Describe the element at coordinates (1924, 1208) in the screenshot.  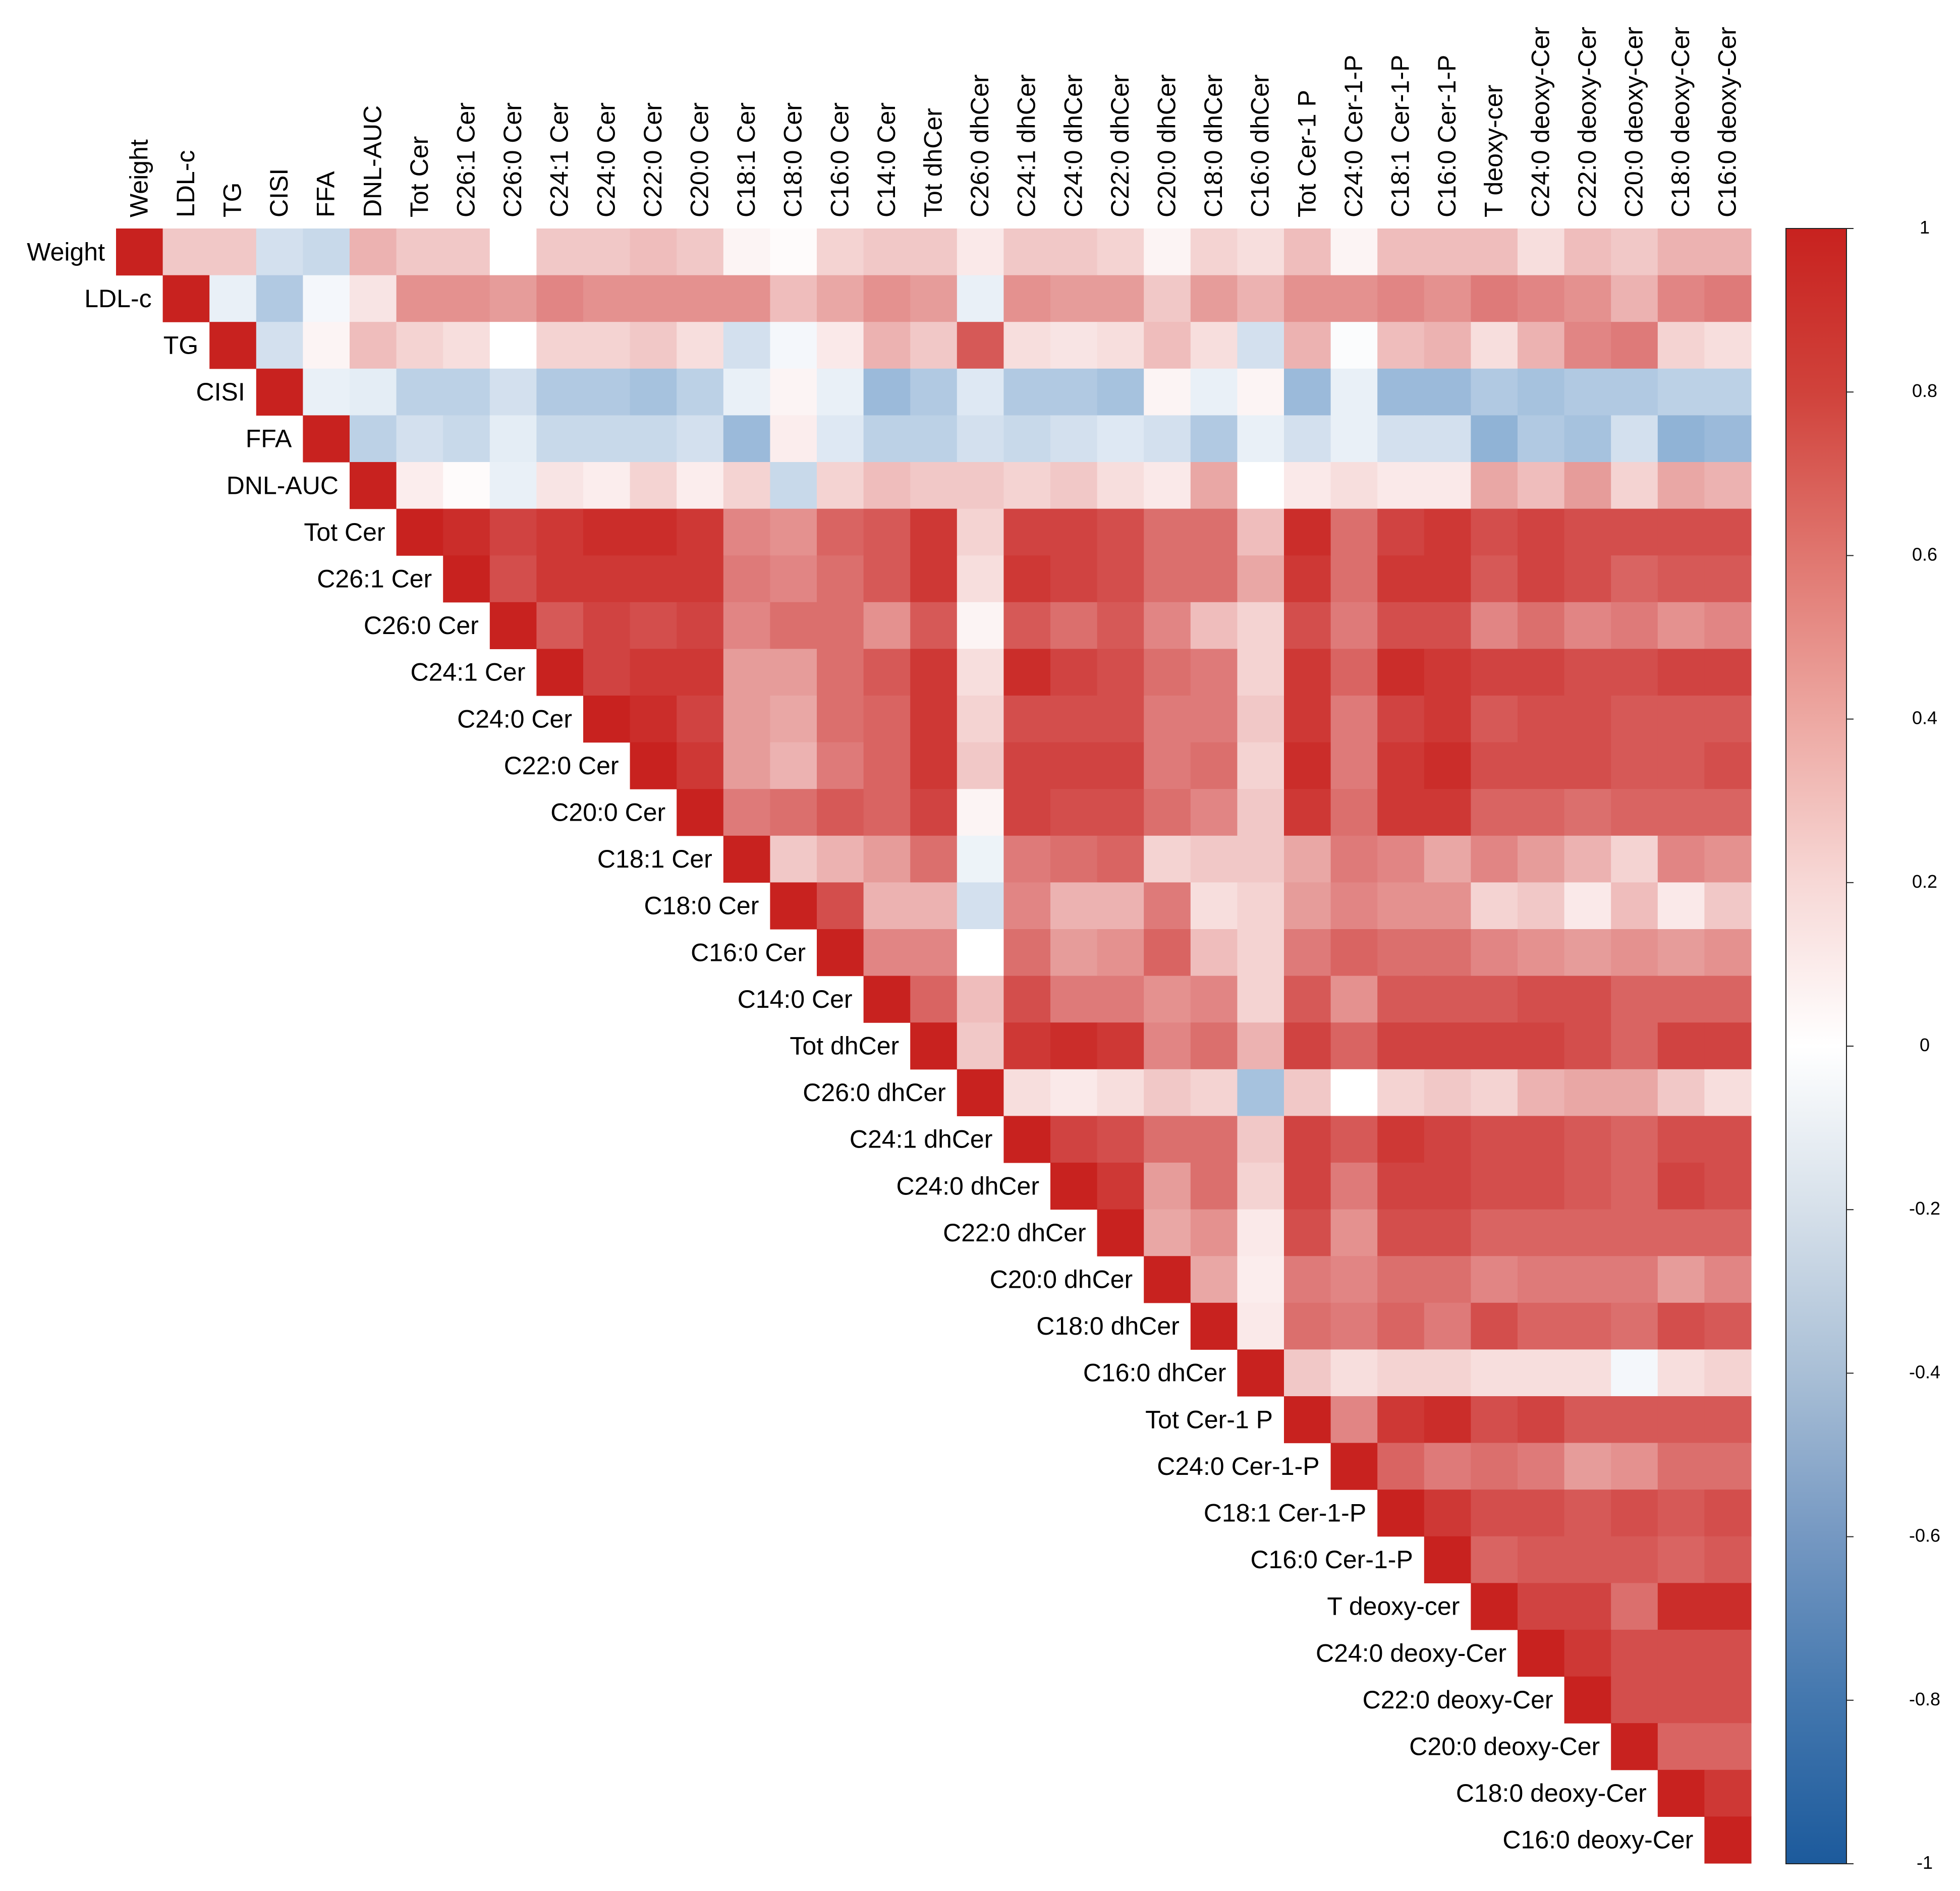
I see `colorbar-tick-label: -0.2` at that location.